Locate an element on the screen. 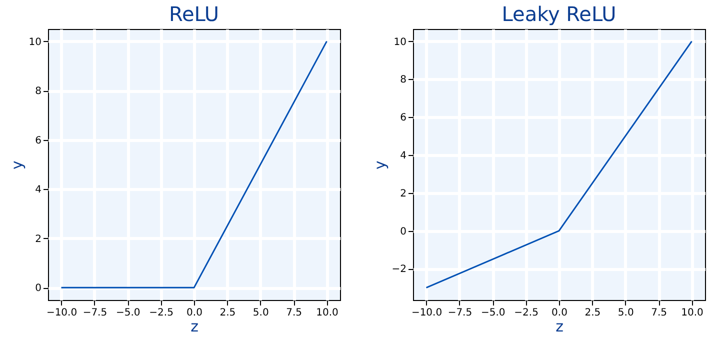  chart-title: ReLU is located at coordinates (194, 14).